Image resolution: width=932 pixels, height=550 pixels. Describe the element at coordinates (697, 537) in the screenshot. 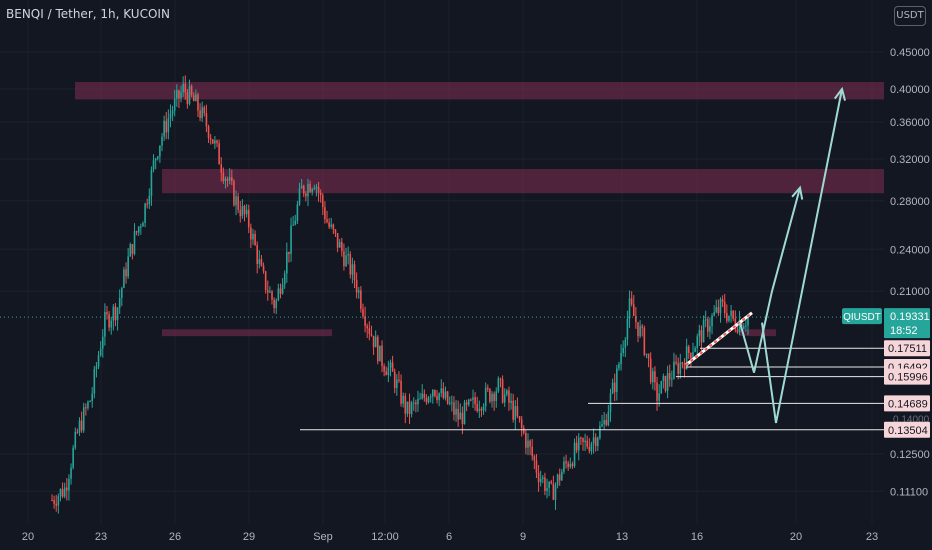

I see `time-tick-label: 16` at that location.